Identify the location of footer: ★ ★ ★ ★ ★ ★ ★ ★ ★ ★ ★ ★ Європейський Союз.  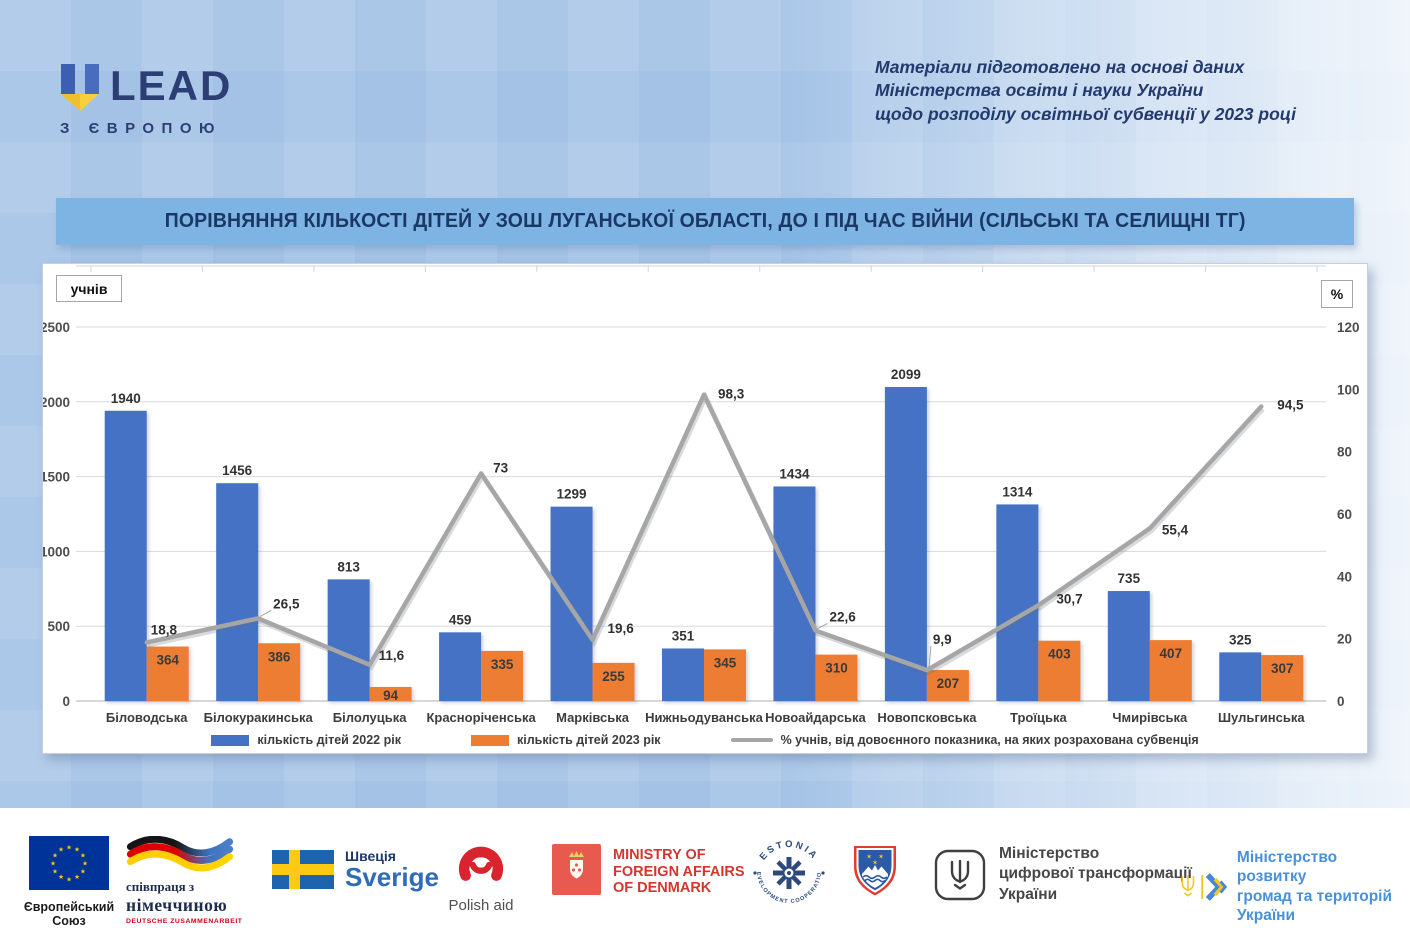
(705, 872).